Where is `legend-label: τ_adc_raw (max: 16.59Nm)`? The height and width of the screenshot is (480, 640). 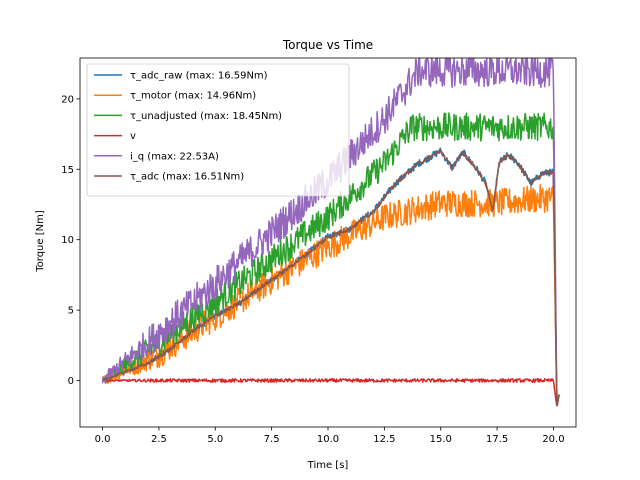
legend-label: τ_adc_raw (max: 16.59Nm) is located at coordinates (199, 76).